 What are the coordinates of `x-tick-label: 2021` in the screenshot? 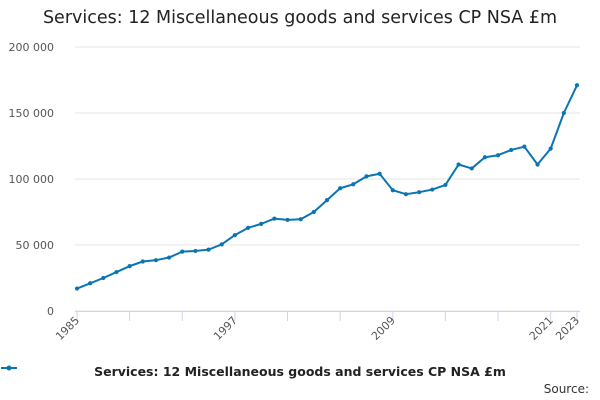 It's located at (541, 328).